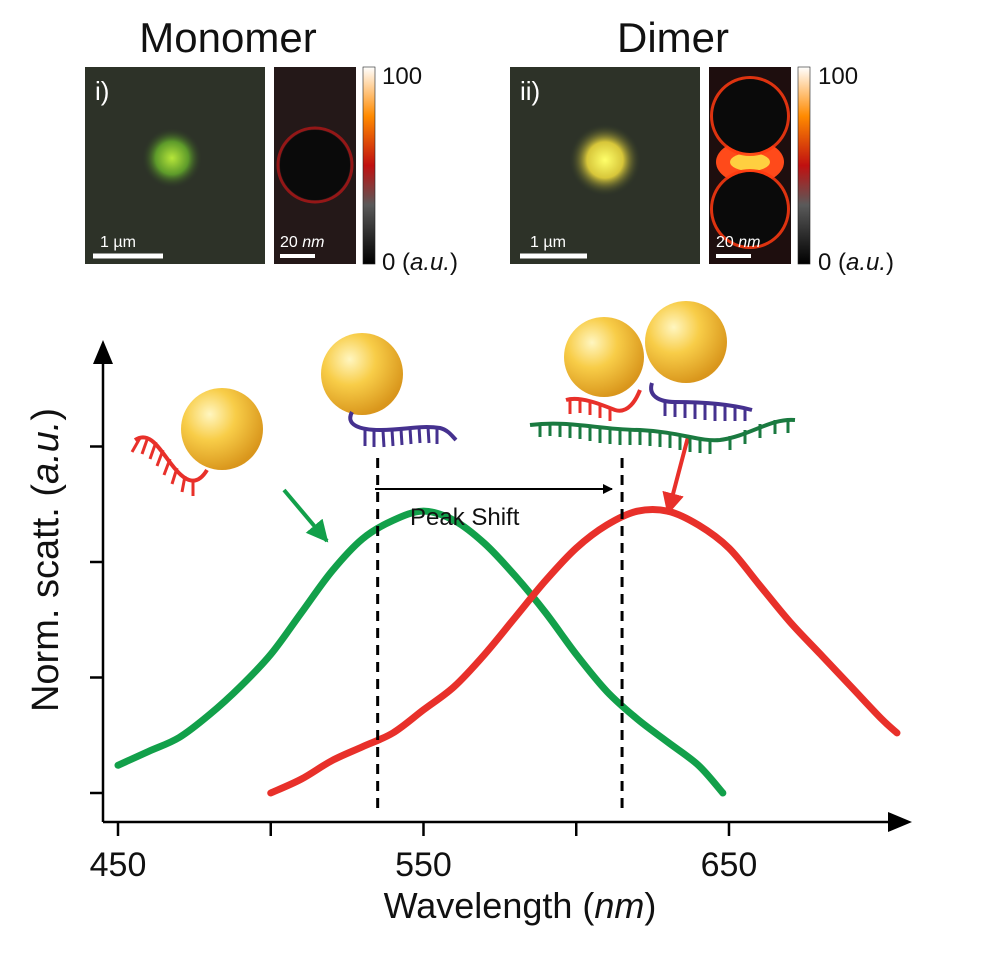  What do you see at coordinates (520, 905) in the screenshot?
I see `x-axis-label: Wavelength (nm)` at bounding box center [520, 905].